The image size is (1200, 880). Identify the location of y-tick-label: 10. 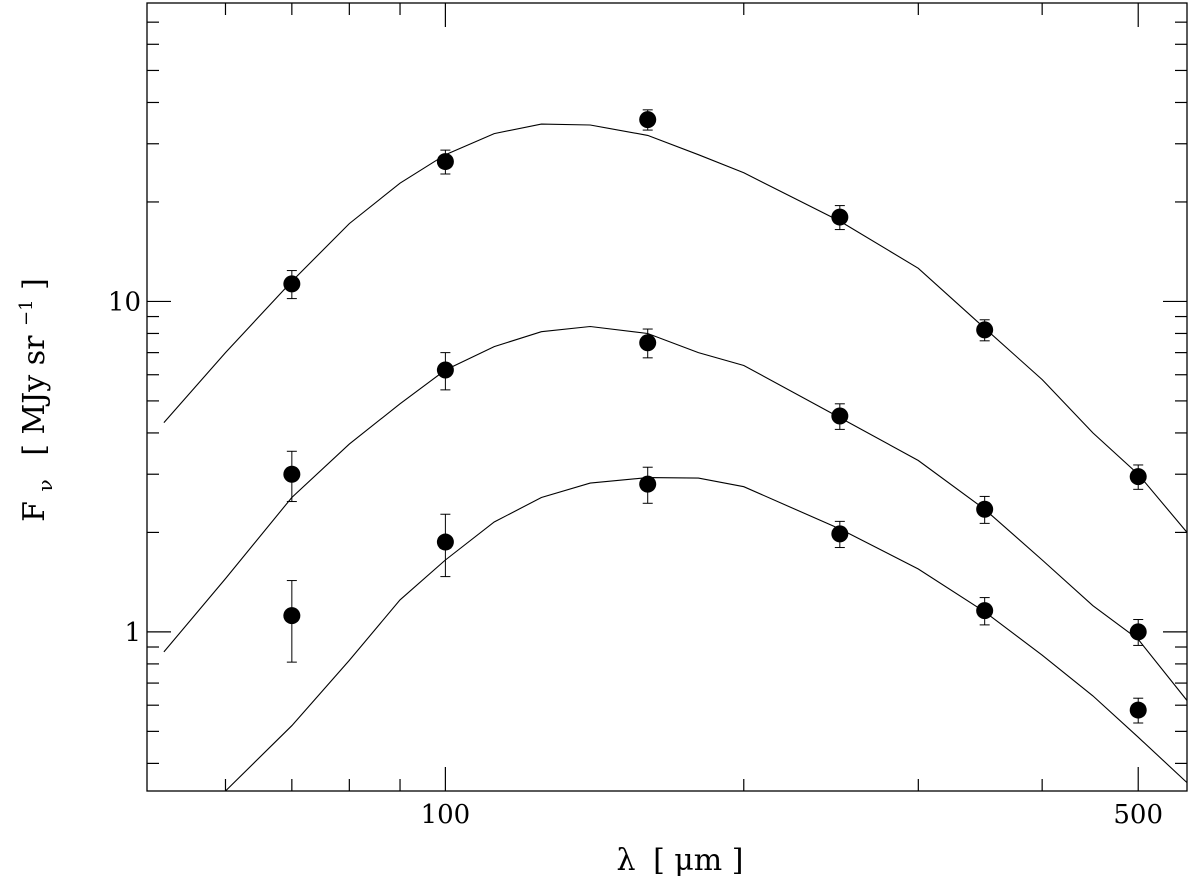
(124, 302).